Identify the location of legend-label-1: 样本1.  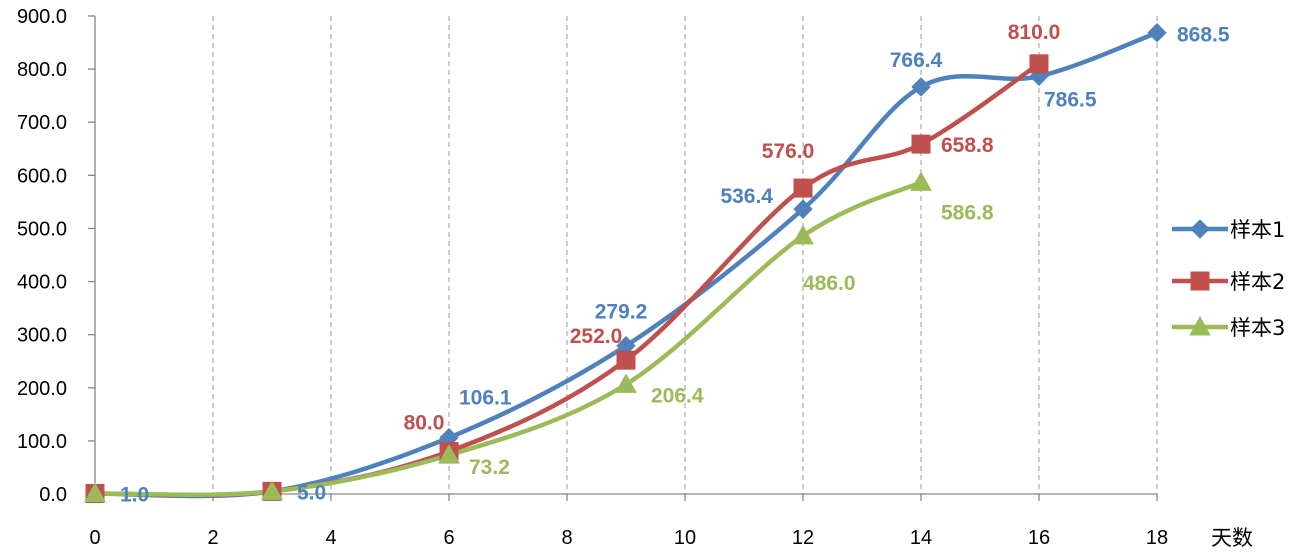
(1257, 230).